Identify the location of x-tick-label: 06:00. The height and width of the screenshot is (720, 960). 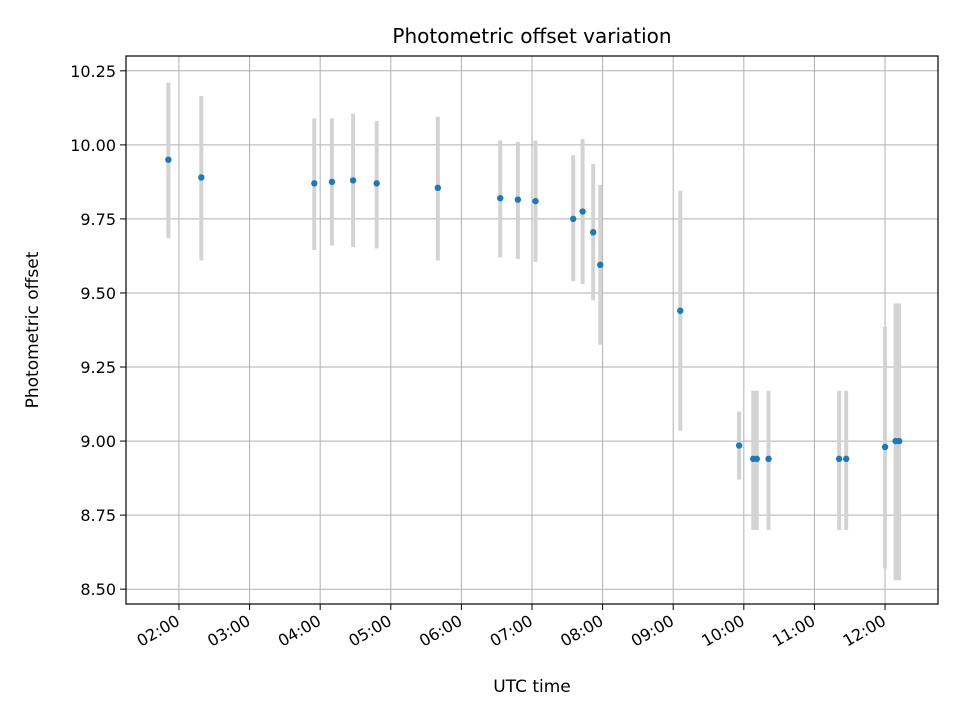
(440, 631).